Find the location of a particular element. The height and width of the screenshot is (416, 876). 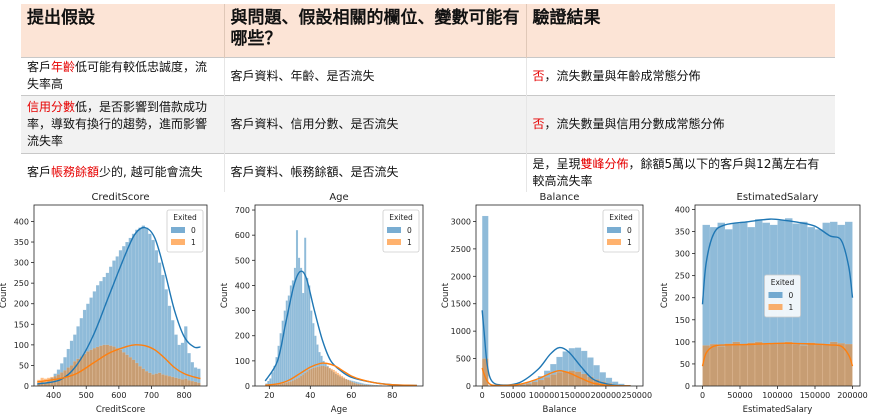

highlight-text: 帳務餘額 is located at coordinates (75, 172).